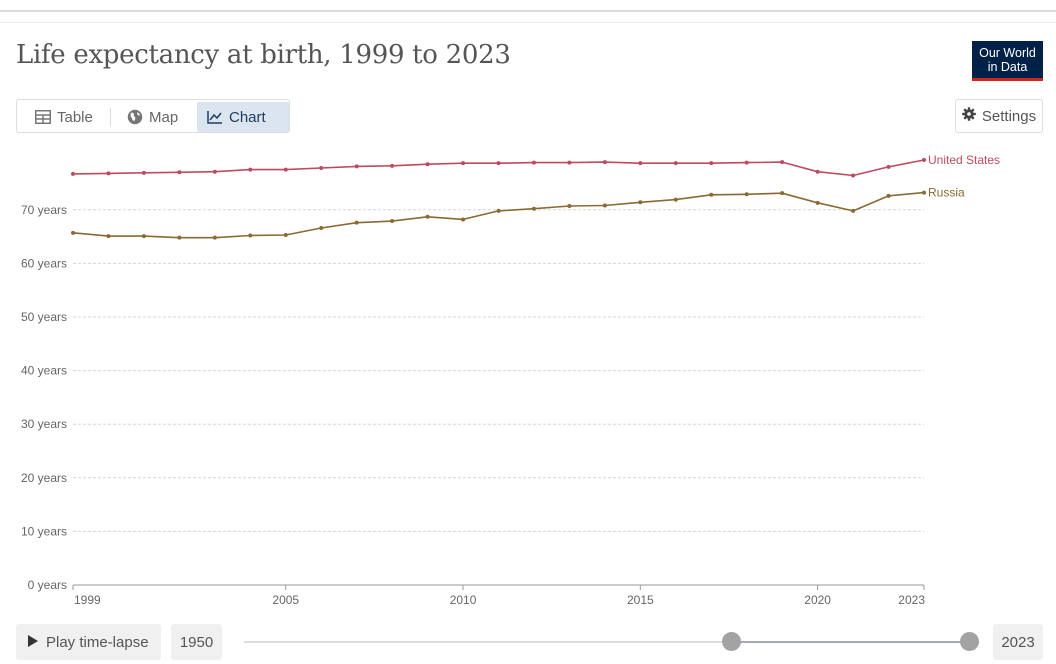  What do you see at coordinates (498, 215) in the screenshot?
I see `series-line-russia` at bounding box center [498, 215].